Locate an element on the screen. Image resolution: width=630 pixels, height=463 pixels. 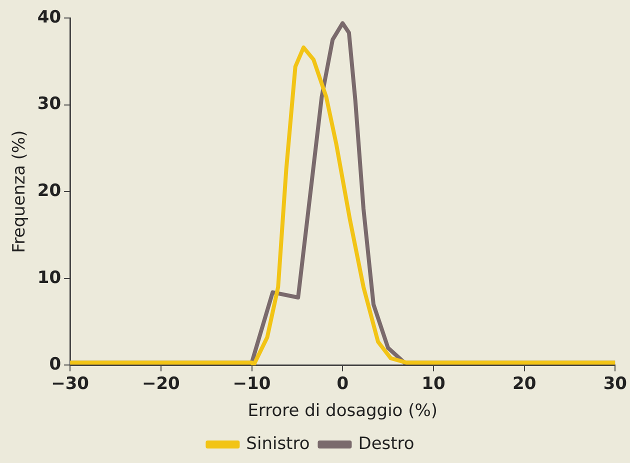
legend-label: Sinistro is located at coordinates (278, 444).